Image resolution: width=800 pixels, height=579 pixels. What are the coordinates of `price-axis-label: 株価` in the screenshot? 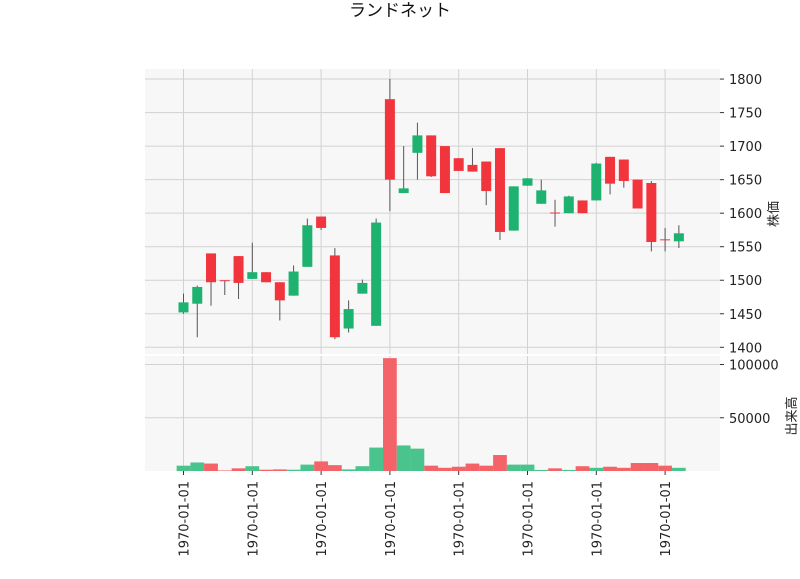 It's located at (774, 214).